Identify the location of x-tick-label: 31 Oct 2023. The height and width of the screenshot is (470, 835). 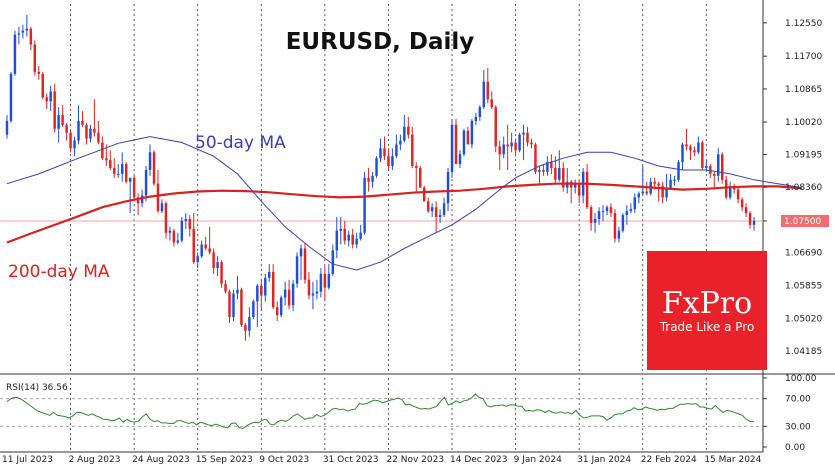
(351, 460).